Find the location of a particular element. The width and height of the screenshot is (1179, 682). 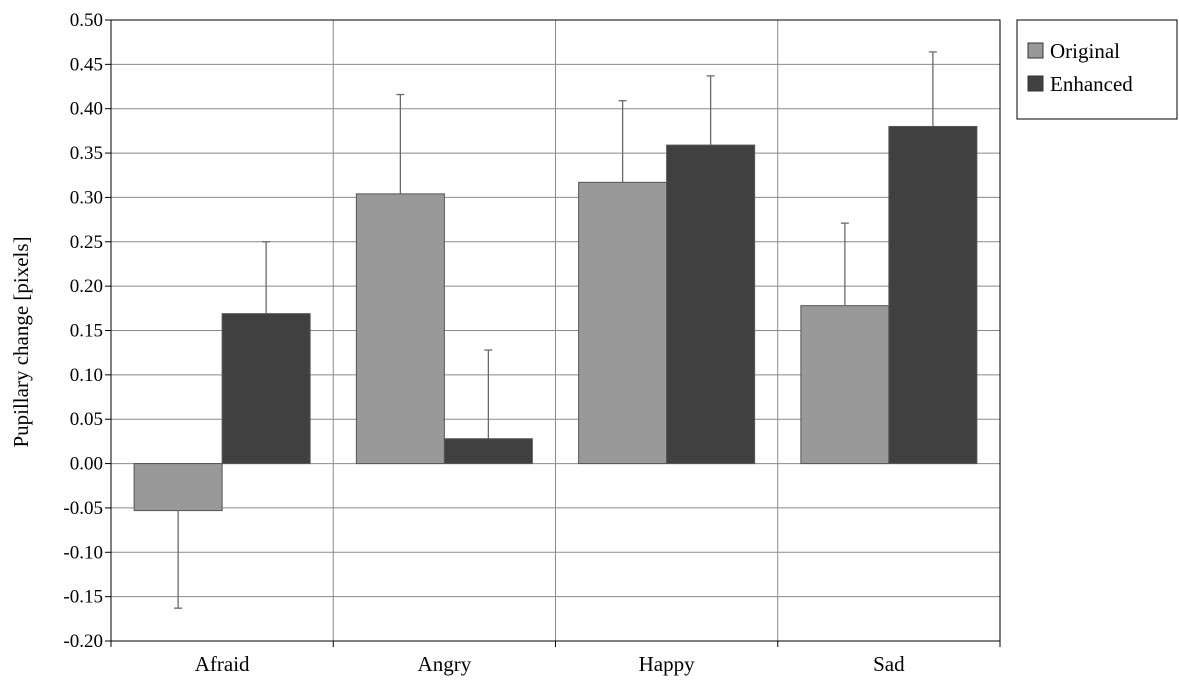

y-tick-label: -0.20 is located at coordinates (83, 641).